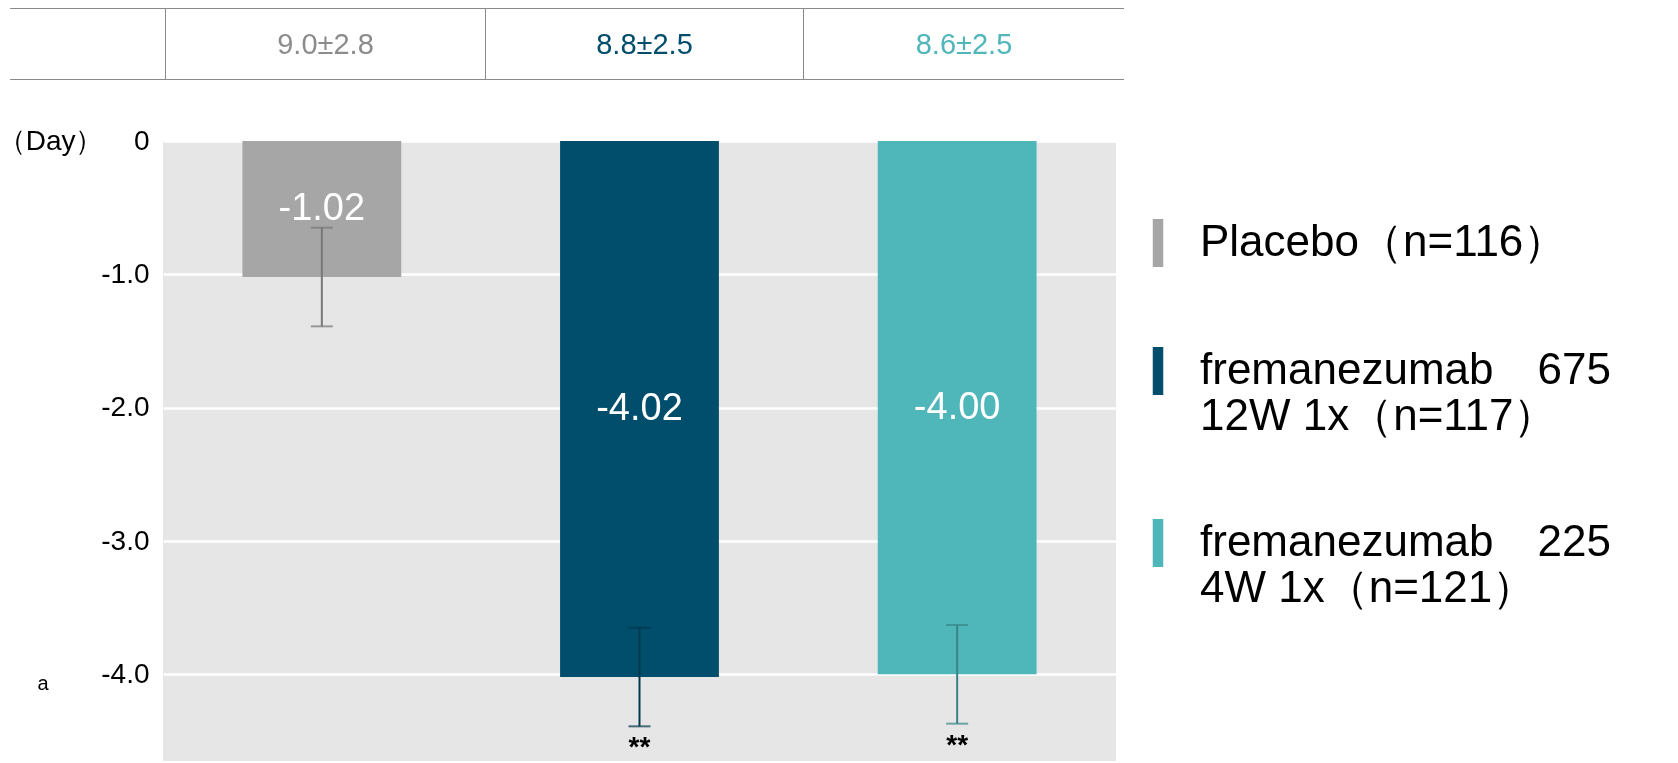 This screenshot has width=1678, height=763. I want to click on text: 9.0±2.8, so click(325, 44).